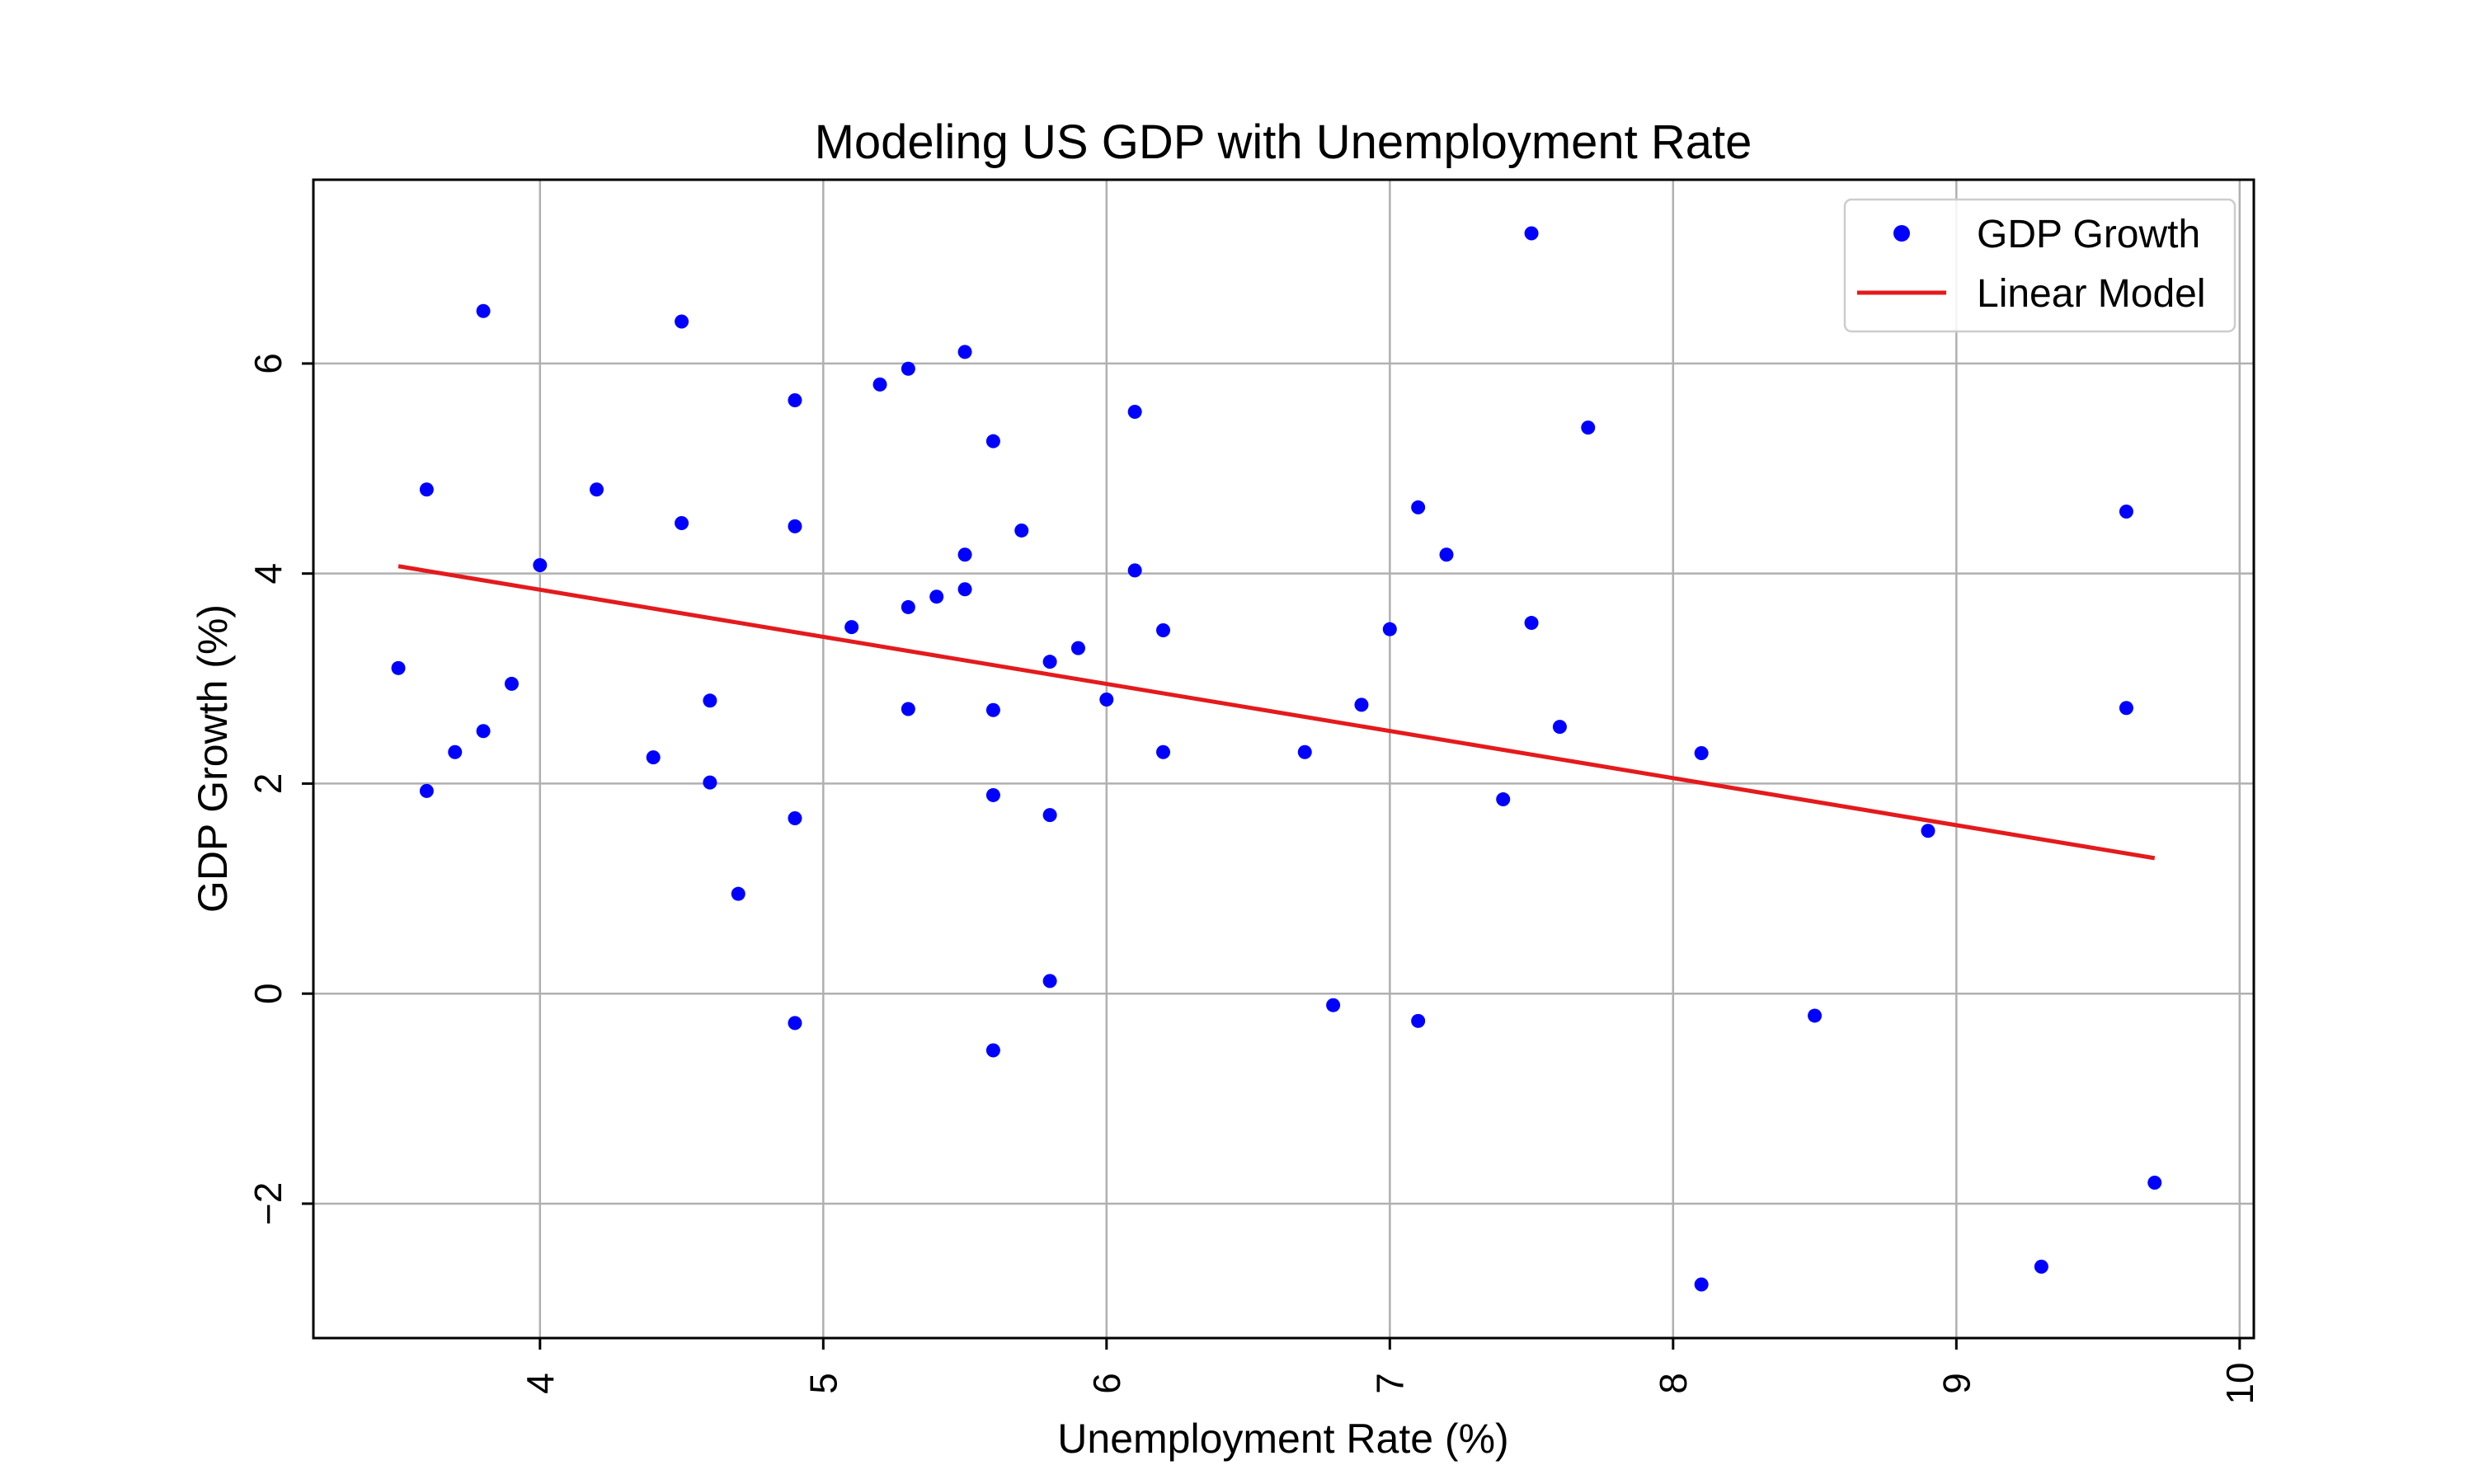 The height and width of the screenshot is (1484, 2474). What do you see at coordinates (2088, 235) in the screenshot?
I see `legend-label-gdp-growth: GDP Growth` at bounding box center [2088, 235].